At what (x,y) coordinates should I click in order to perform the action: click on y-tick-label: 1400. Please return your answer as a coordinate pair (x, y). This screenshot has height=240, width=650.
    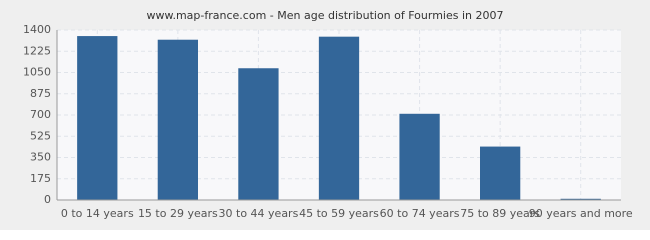
    Looking at the image, I should click on (37, 29).